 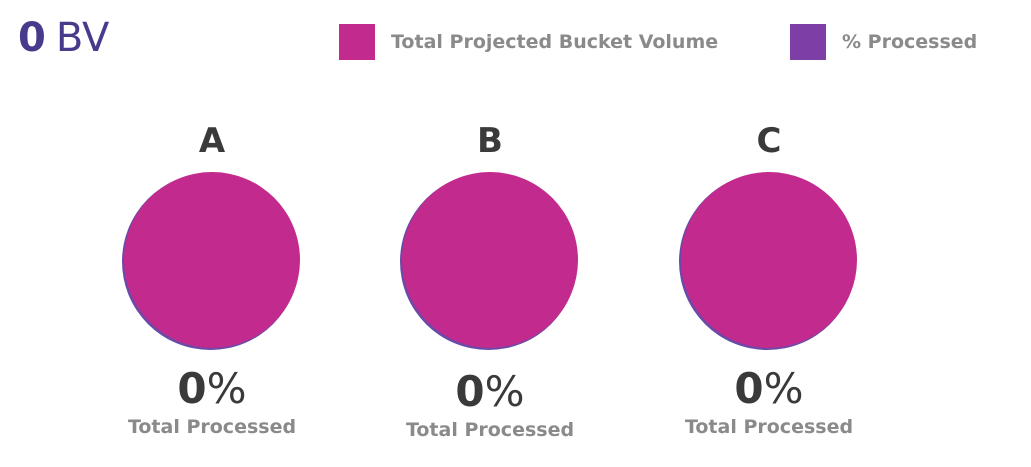 I want to click on bv-unit: BV, so click(x=82, y=38).